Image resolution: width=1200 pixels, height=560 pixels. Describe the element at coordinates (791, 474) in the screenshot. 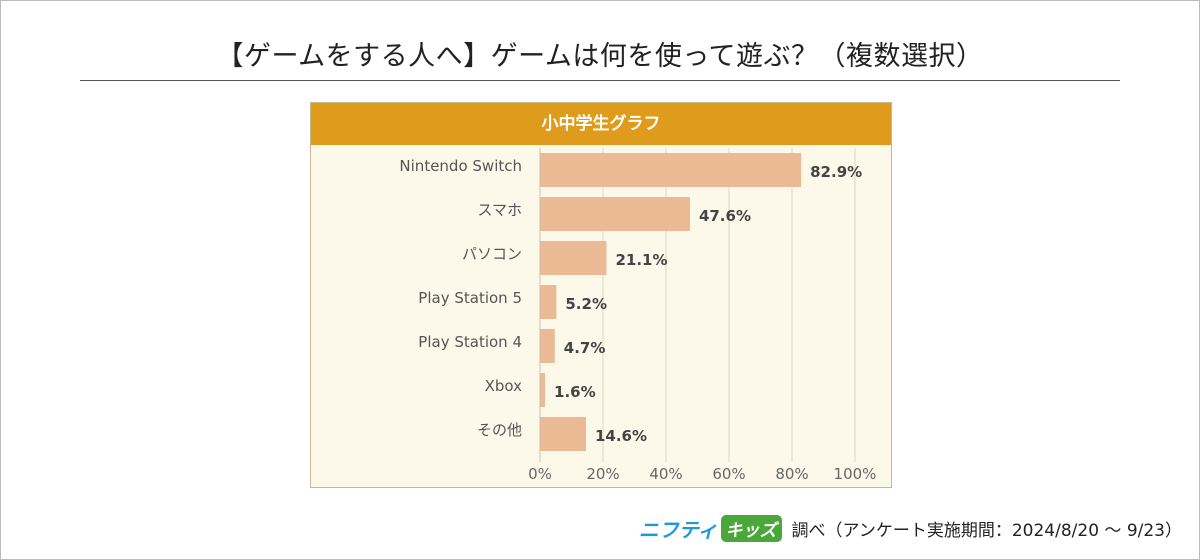

I see `x-tick-label: 80%` at that location.